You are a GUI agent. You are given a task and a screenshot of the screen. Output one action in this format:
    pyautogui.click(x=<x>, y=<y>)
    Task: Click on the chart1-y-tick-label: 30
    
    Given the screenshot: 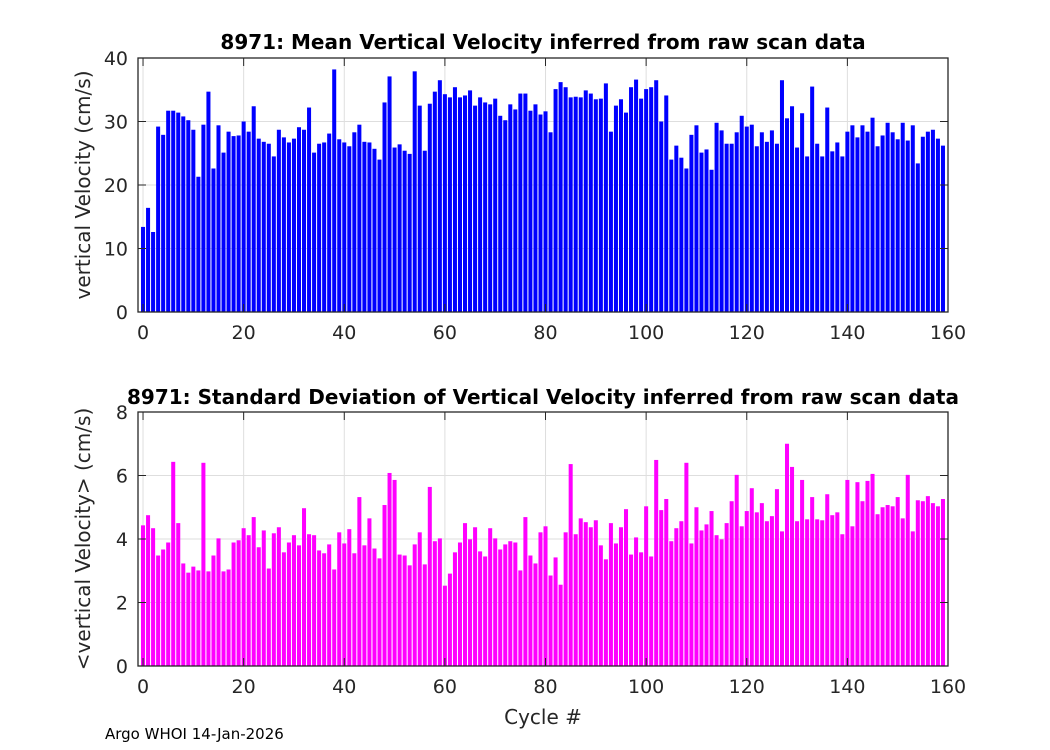 What is the action you would take?
    pyautogui.click(x=116, y=123)
    